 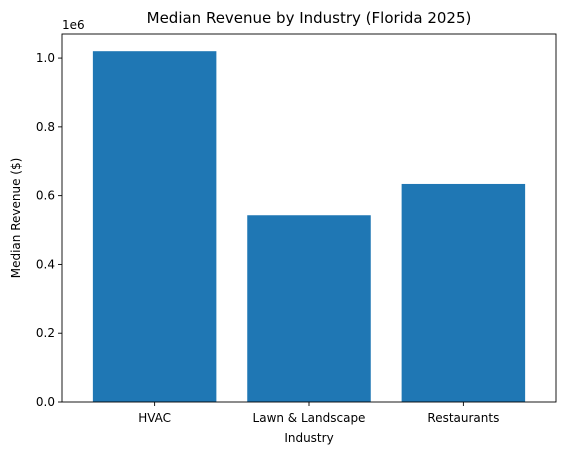 I want to click on y-tick-label-0: 0.0, so click(x=45, y=402).